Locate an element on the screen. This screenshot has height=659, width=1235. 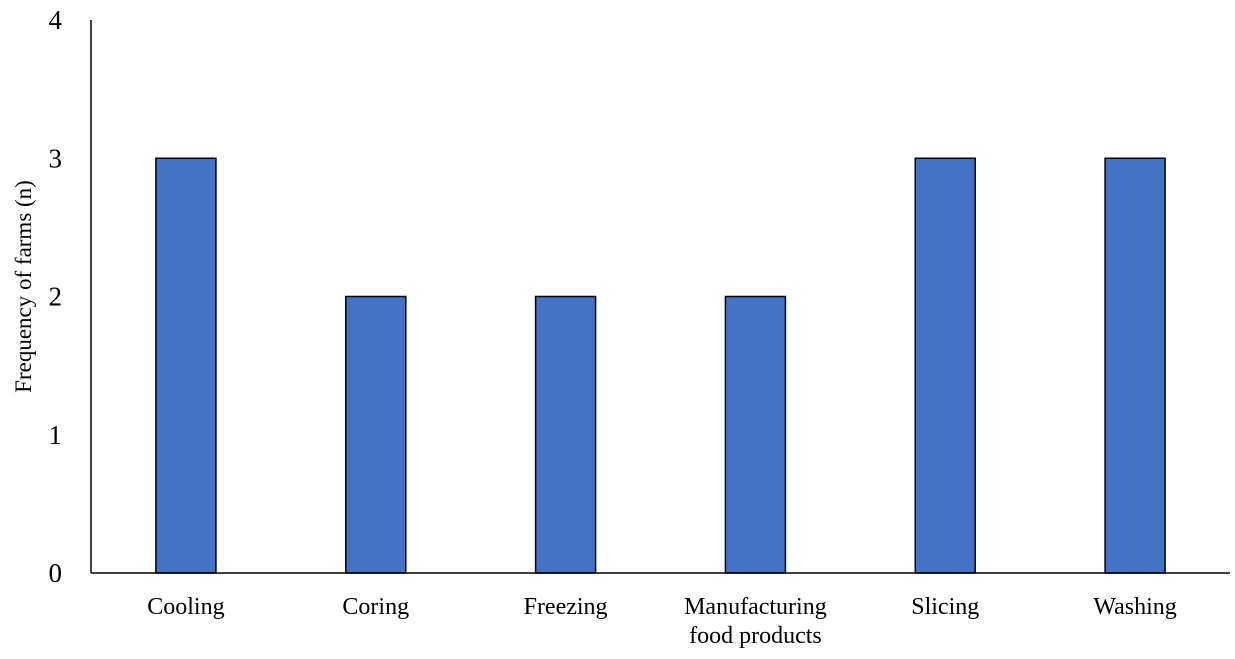
y-tick-label: 0 is located at coordinates (56, 573).